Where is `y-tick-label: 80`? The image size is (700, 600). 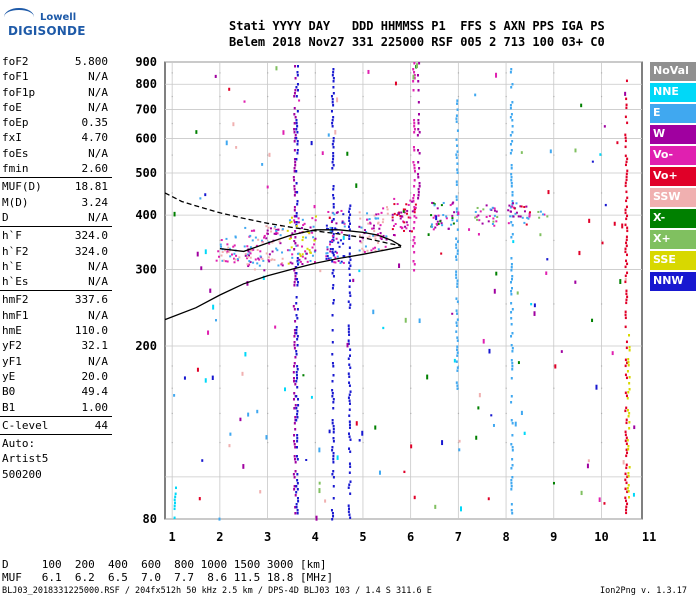 y-tick-label: 80 is located at coordinates (150, 519).